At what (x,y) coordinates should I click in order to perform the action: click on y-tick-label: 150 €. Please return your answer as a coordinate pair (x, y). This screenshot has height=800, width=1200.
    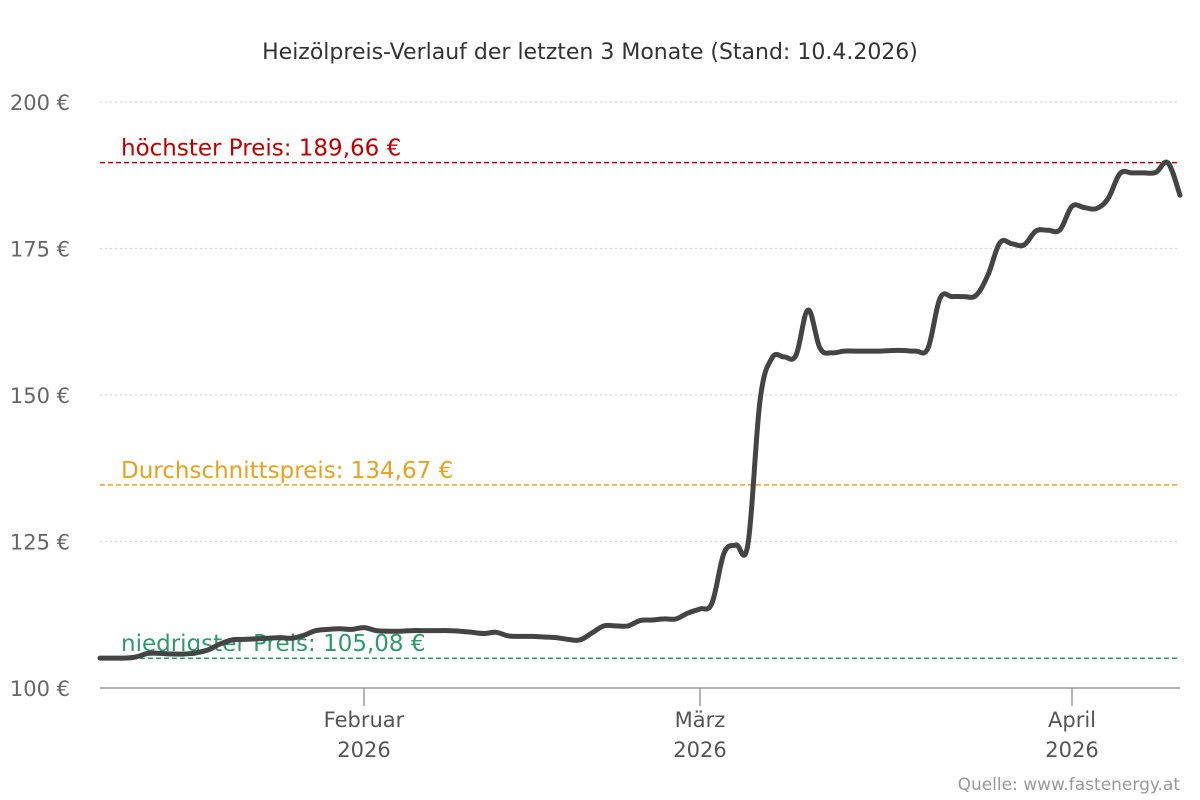
    Looking at the image, I should click on (40, 396).